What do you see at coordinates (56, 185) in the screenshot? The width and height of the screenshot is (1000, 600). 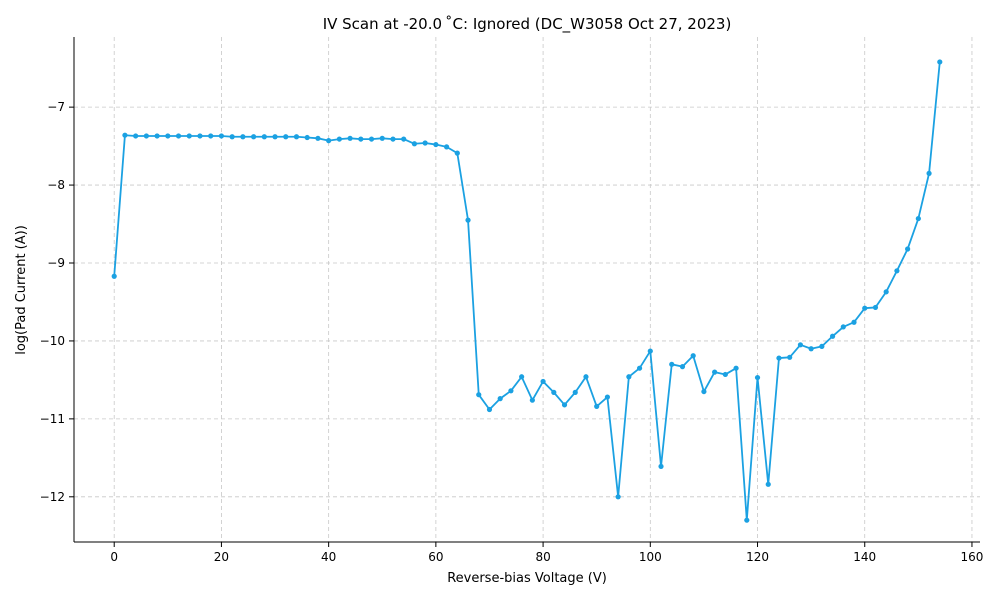 I see `y-tick-label: −8` at bounding box center [56, 185].